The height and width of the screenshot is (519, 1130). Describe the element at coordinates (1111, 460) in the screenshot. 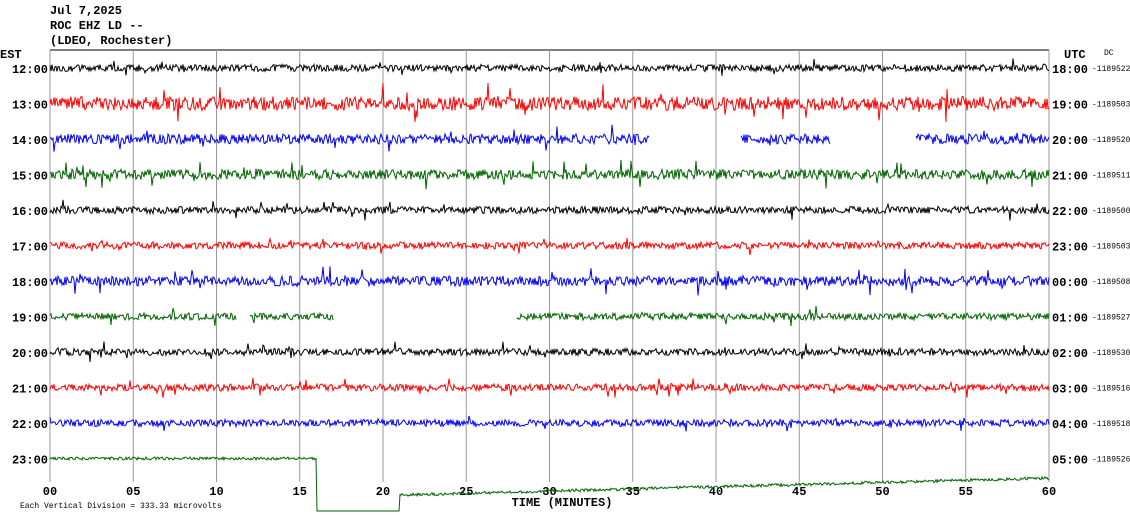

I see `dc-value: -1189526` at that location.